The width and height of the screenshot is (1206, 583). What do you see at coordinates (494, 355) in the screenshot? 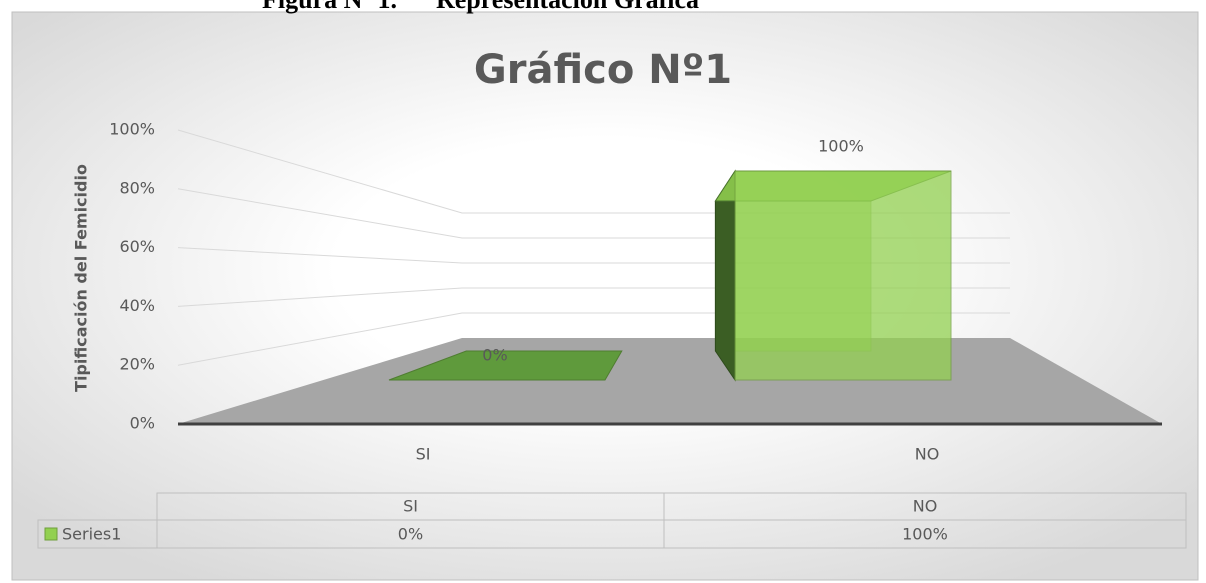
I see `data-label: 0%` at bounding box center [494, 355].